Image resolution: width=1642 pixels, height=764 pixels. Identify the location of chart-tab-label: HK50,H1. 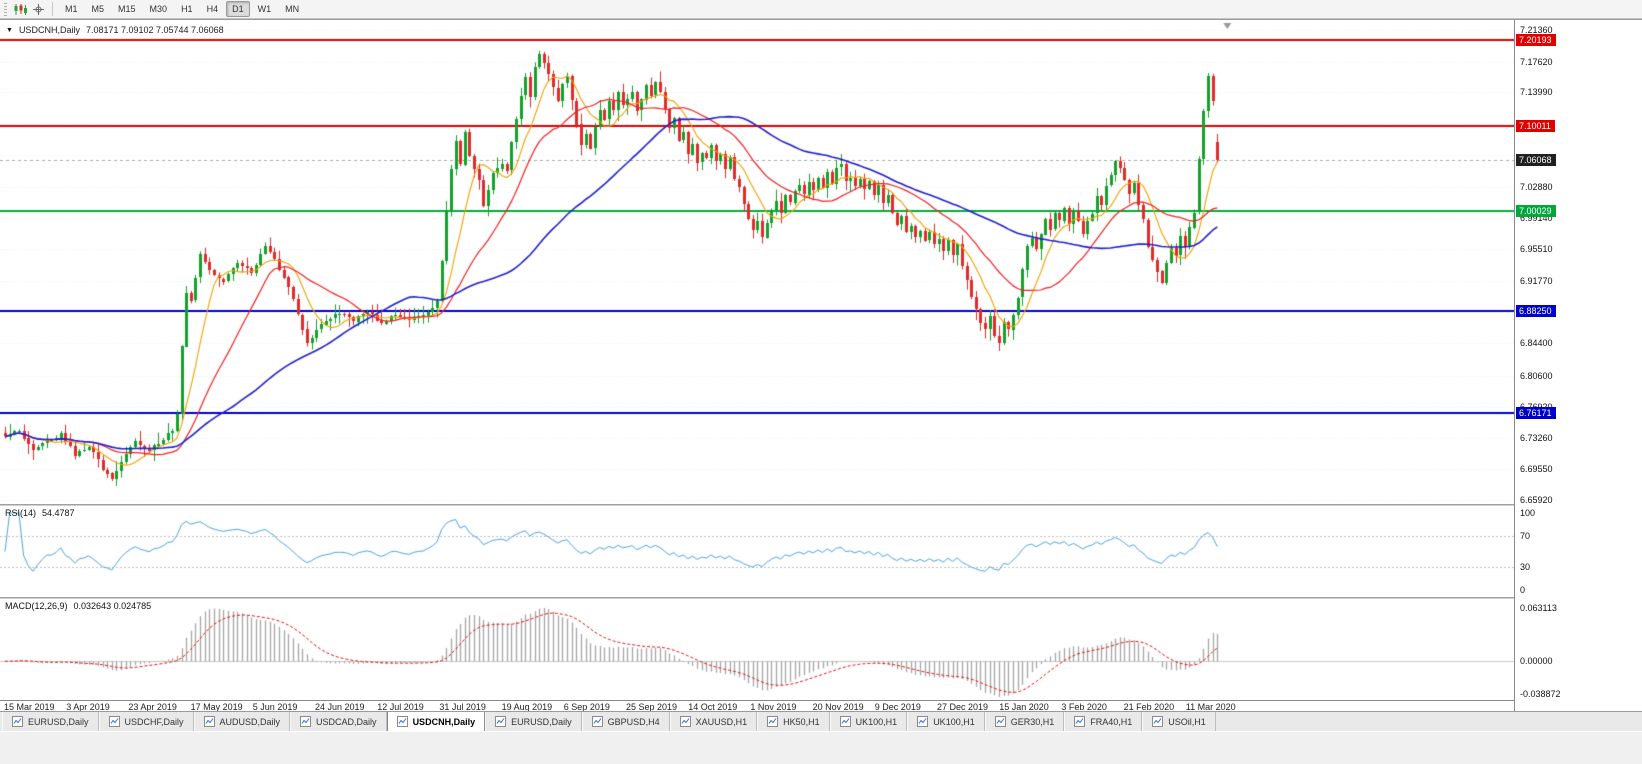
(801, 721).